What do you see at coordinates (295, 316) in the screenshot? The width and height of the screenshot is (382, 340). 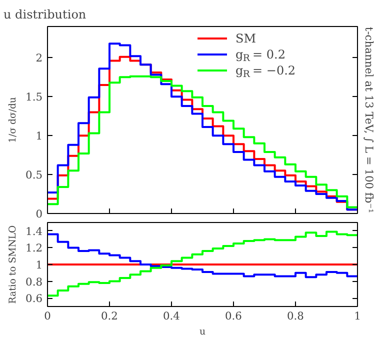 I see `x-tick-label: 0.8` at bounding box center [295, 316].